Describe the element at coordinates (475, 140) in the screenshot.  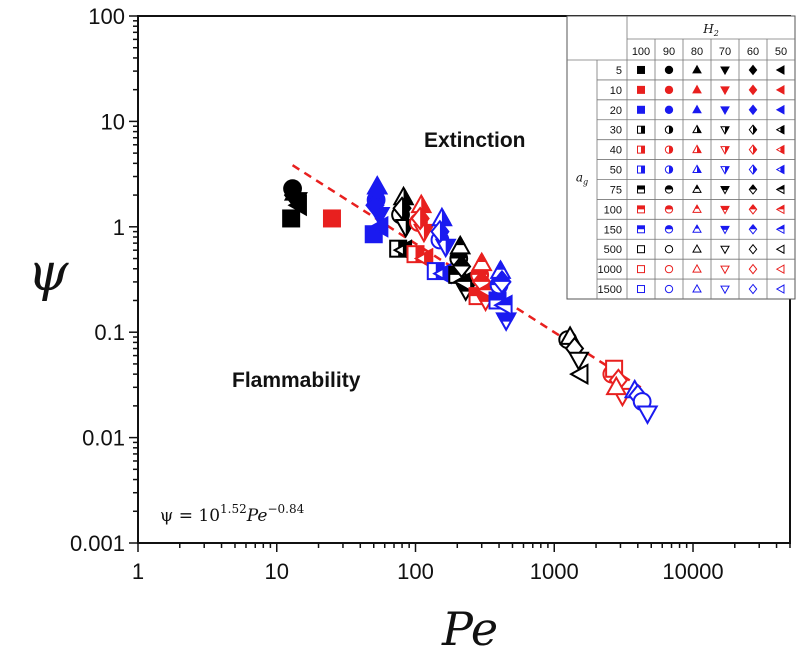
I see `extinction-label: Extinction` at that location.